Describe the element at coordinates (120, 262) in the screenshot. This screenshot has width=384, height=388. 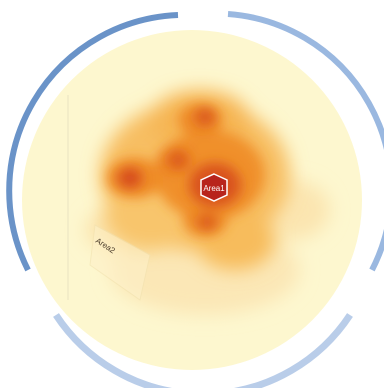
I see `area2-region` at that location.